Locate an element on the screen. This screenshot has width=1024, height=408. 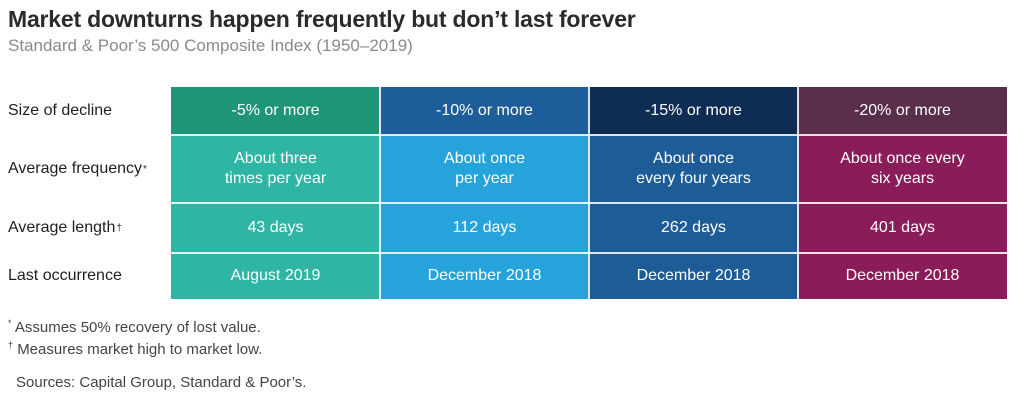
cell-text-line: About once every is located at coordinates (902, 158).